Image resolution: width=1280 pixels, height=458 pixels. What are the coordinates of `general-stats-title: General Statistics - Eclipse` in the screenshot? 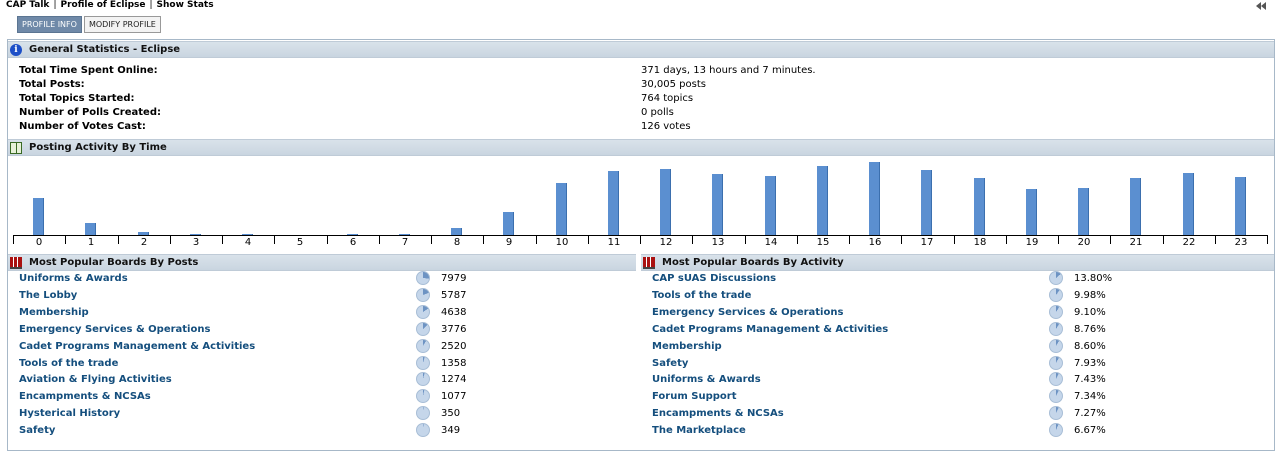 It's located at (105, 49).